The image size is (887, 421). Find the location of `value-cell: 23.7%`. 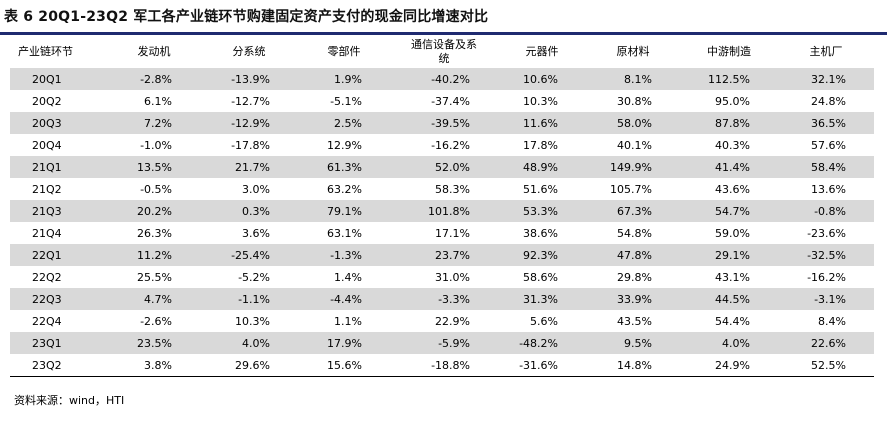

value-cell: 23.7% is located at coordinates (444, 255).